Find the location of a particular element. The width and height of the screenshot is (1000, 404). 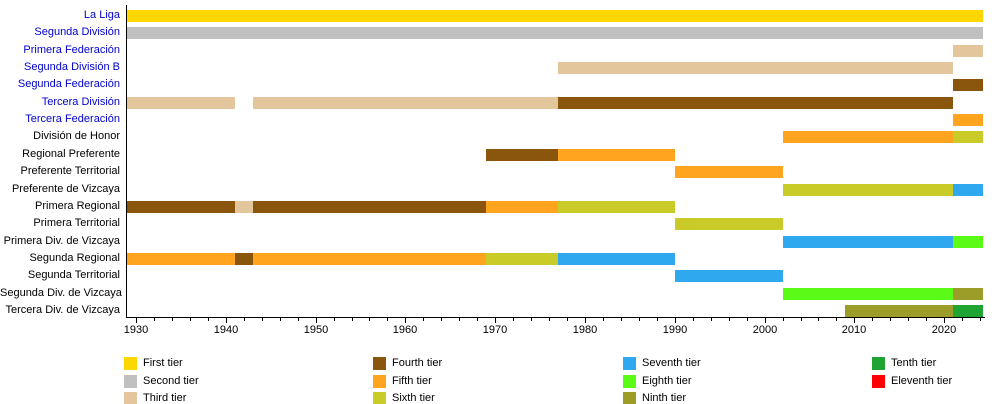

row-label-segunda-regional: Segunda Regional is located at coordinates (74, 257).